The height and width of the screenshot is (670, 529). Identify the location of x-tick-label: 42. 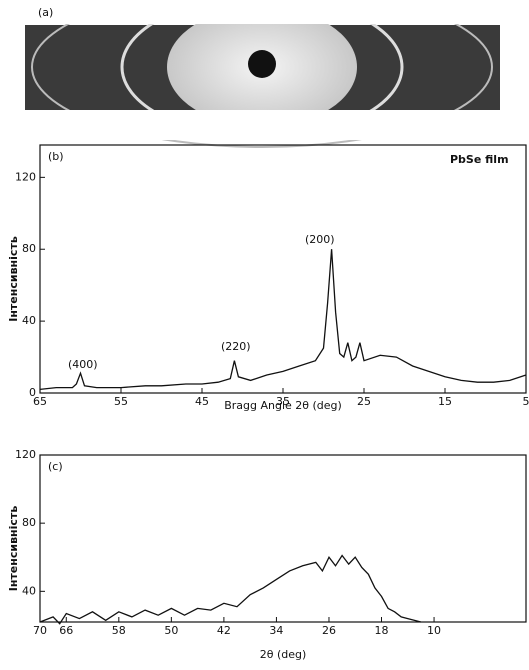
(224, 630).